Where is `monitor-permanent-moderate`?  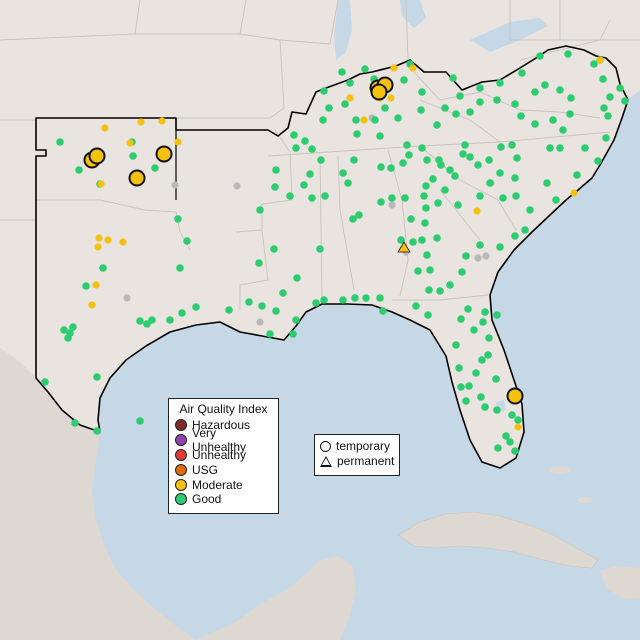
monitor-permanent-moderate is located at coordinates (404, 247).